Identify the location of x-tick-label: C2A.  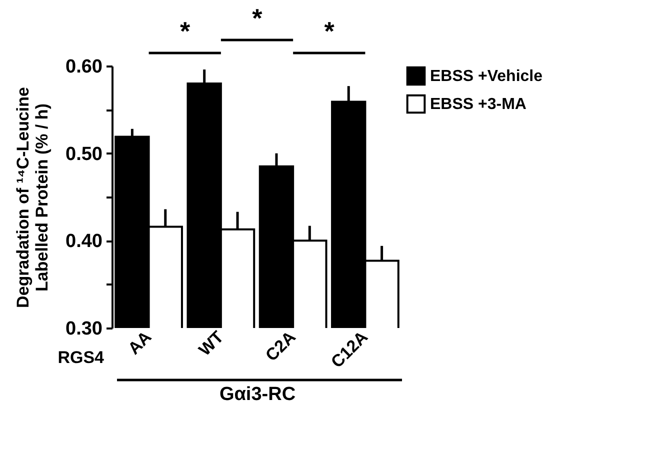
(281, 346).